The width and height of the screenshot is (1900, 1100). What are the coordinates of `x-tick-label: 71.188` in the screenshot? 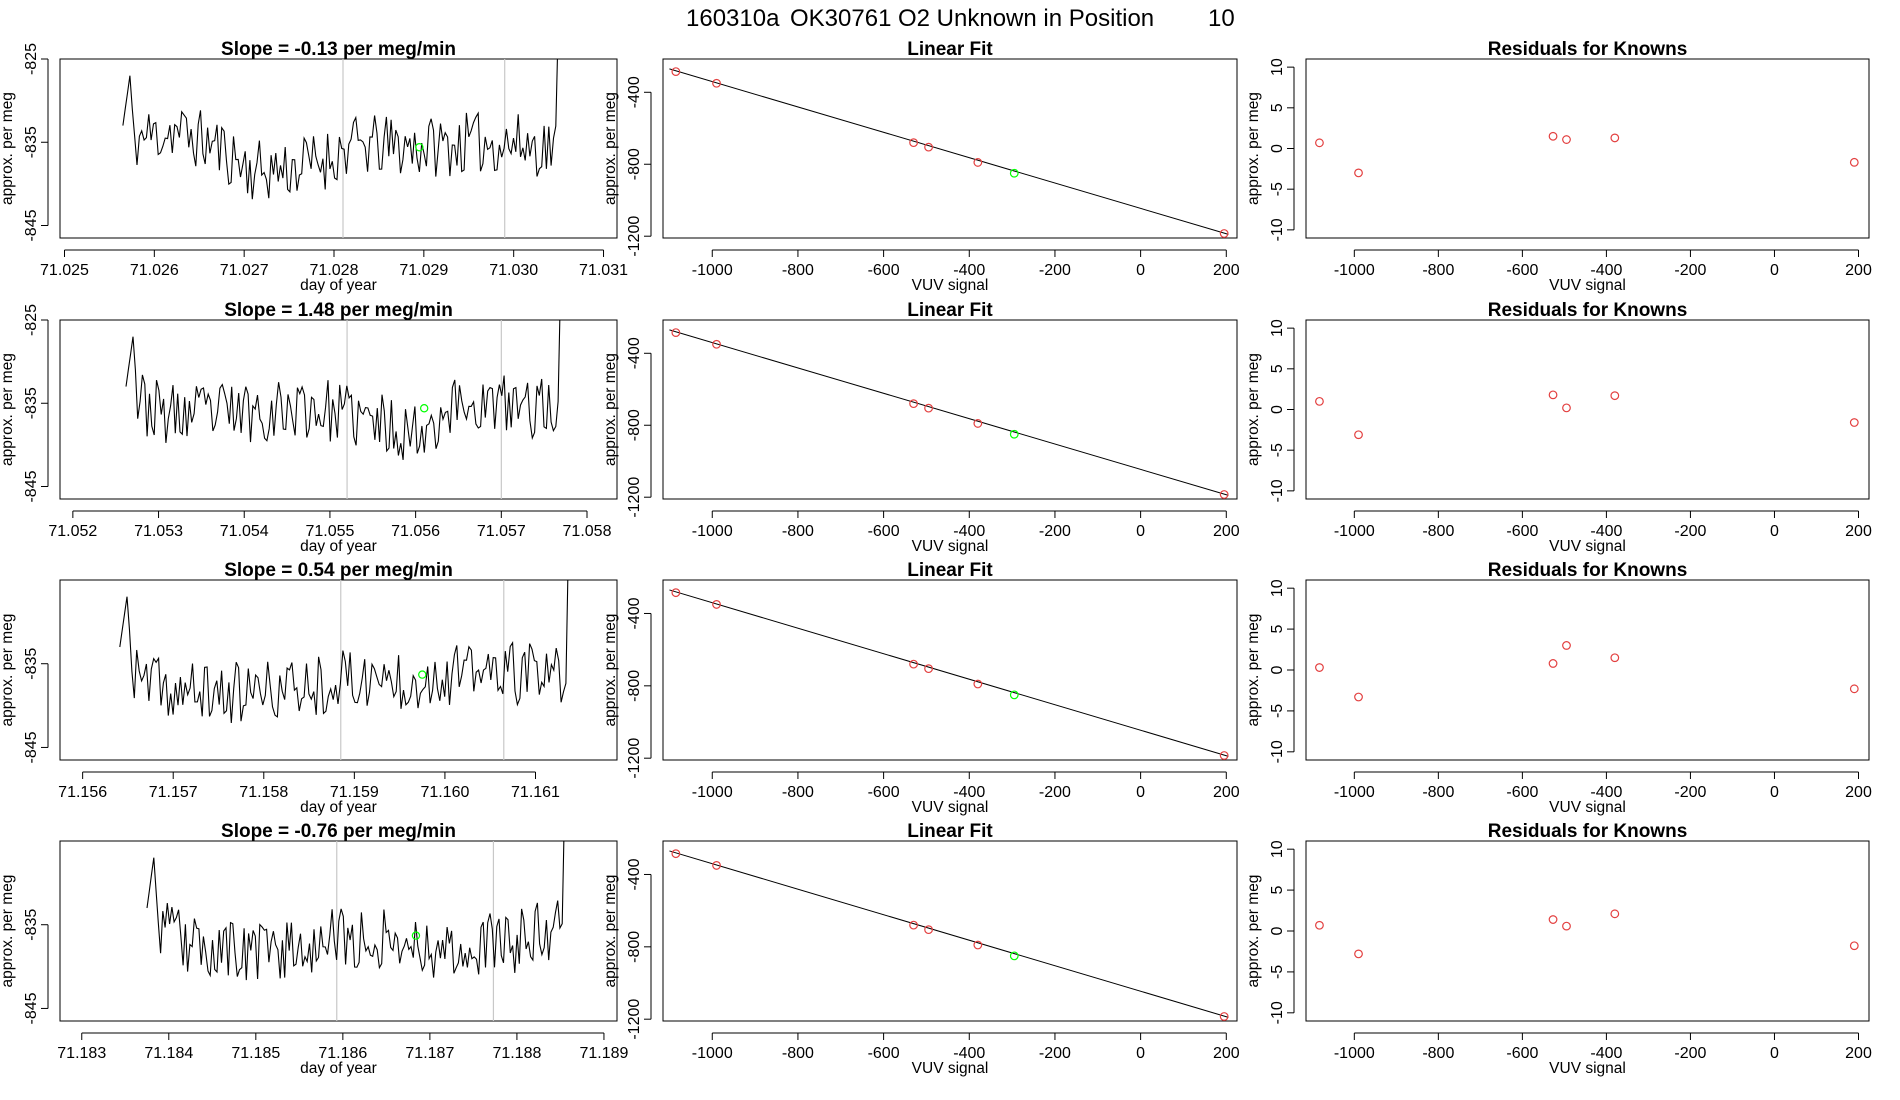 It's located at (516, 1053).